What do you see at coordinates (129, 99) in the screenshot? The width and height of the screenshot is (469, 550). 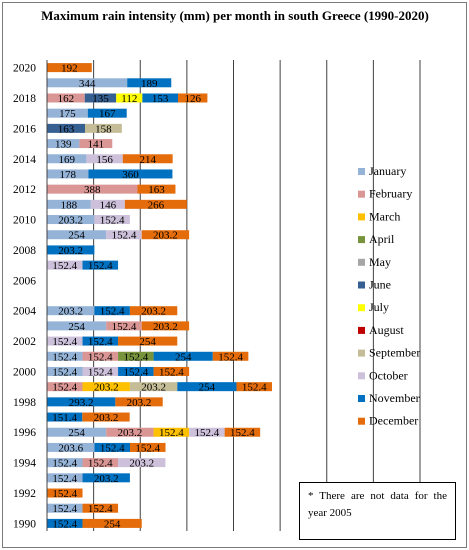 I see `data-label: 112` at bounding box center [129, 99].